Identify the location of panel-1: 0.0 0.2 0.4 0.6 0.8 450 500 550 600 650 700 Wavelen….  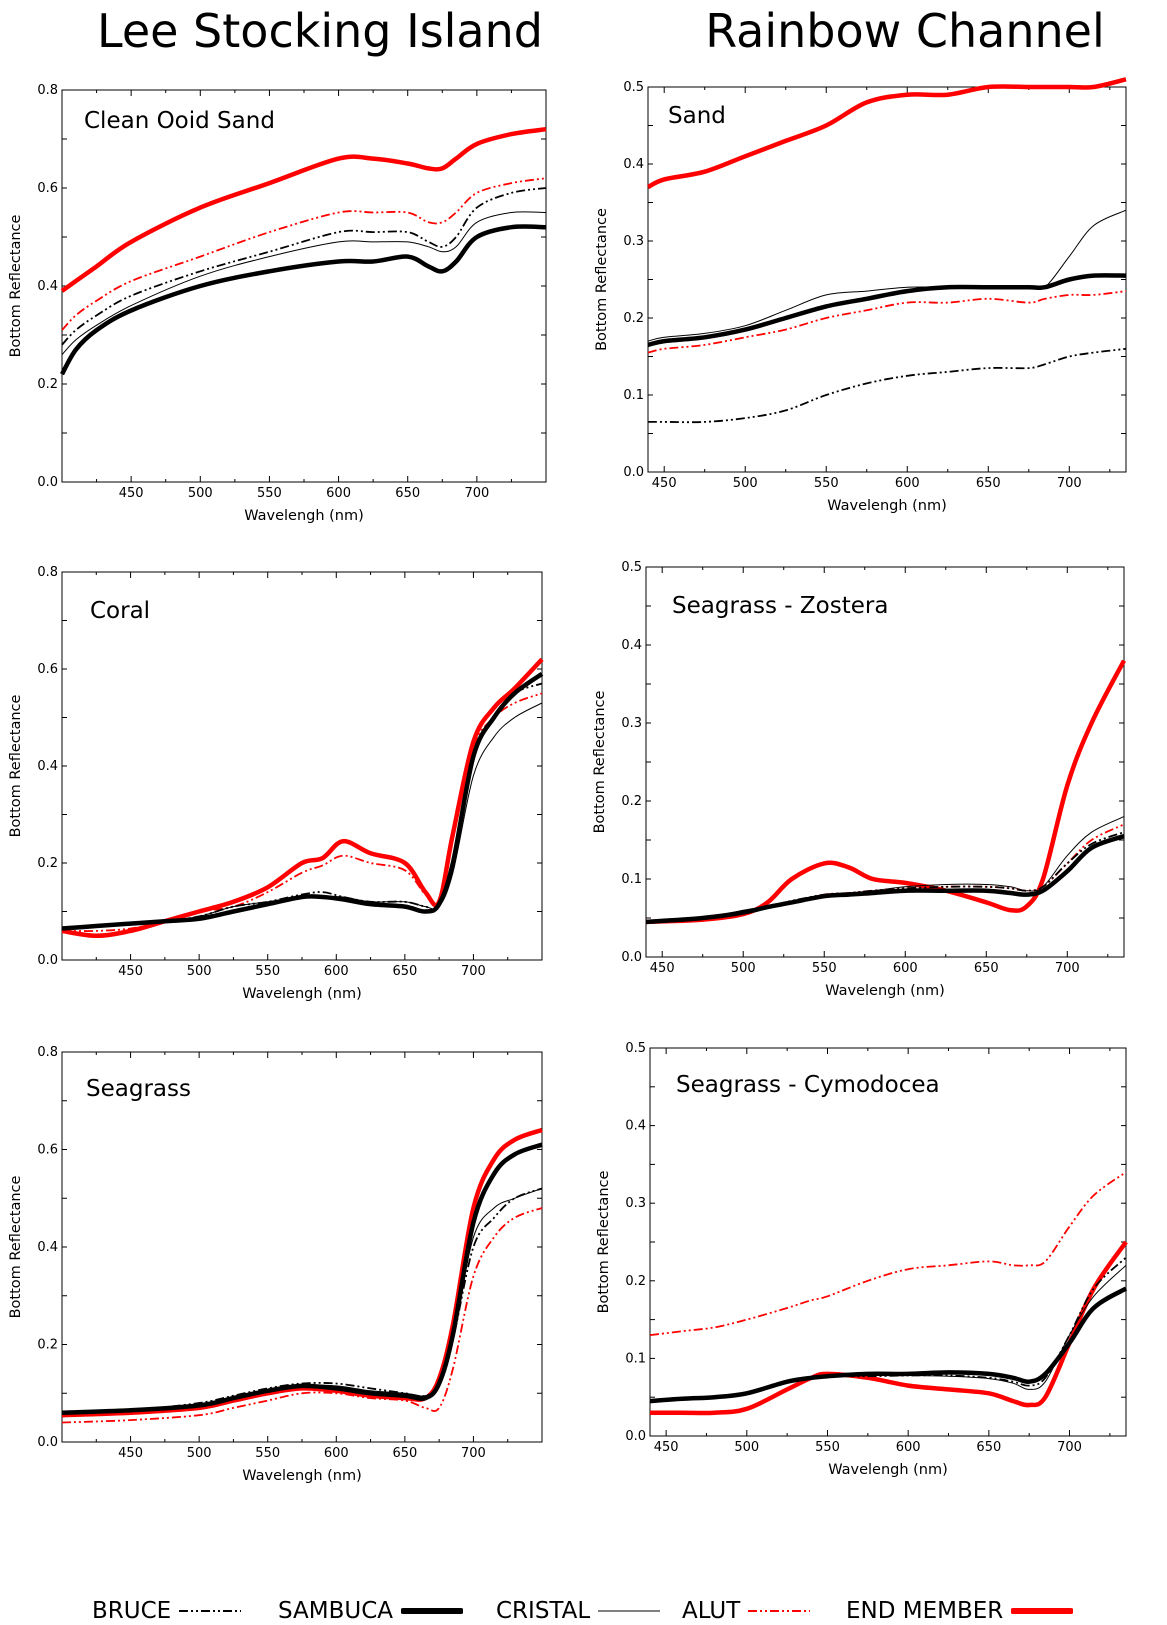
(277, 303).